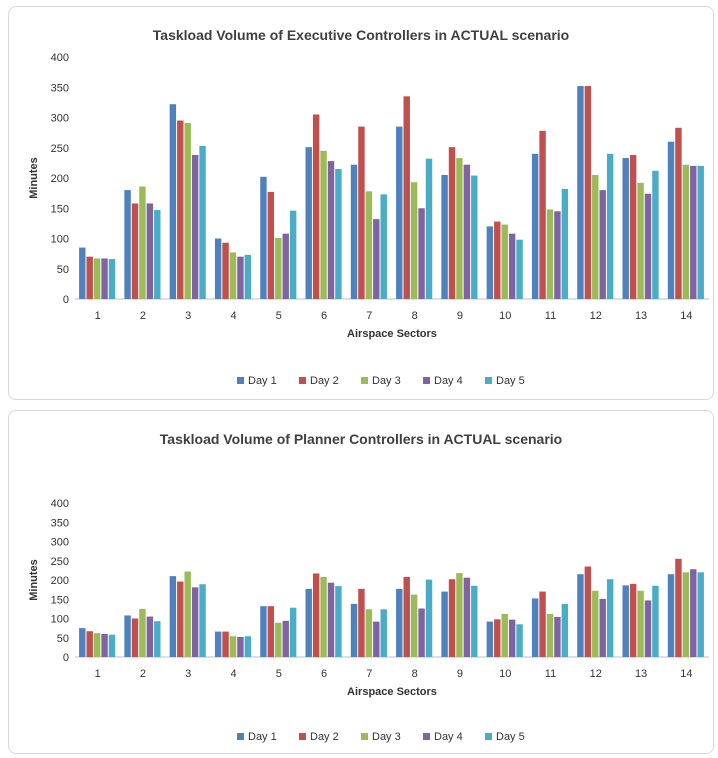 The image size is (718, 758). I want to click on x-tick-label: 8, so click(415, 316).